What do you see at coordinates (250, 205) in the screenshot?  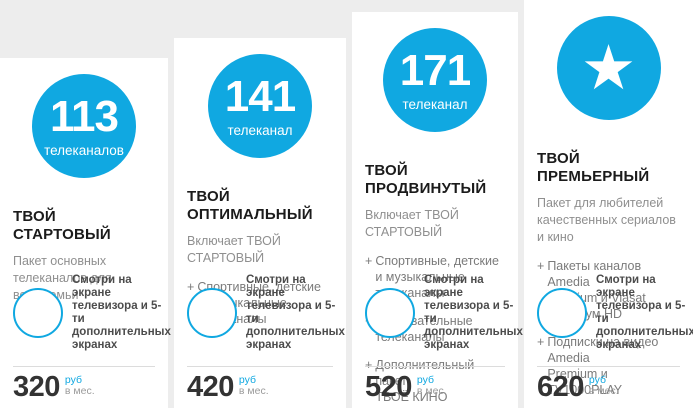 I see `plan-title: ТВОЙ ОПТИМАЛЬНЫЙ` at bounding box center [250, 205].